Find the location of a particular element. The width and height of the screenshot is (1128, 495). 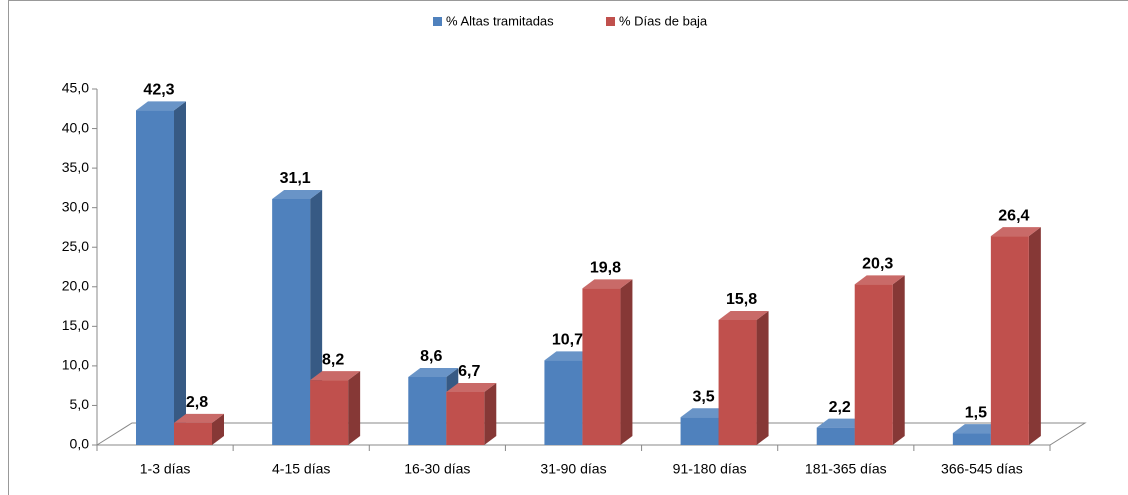

x-tick-label: 4-15 días is located at coordinates (301, 469).